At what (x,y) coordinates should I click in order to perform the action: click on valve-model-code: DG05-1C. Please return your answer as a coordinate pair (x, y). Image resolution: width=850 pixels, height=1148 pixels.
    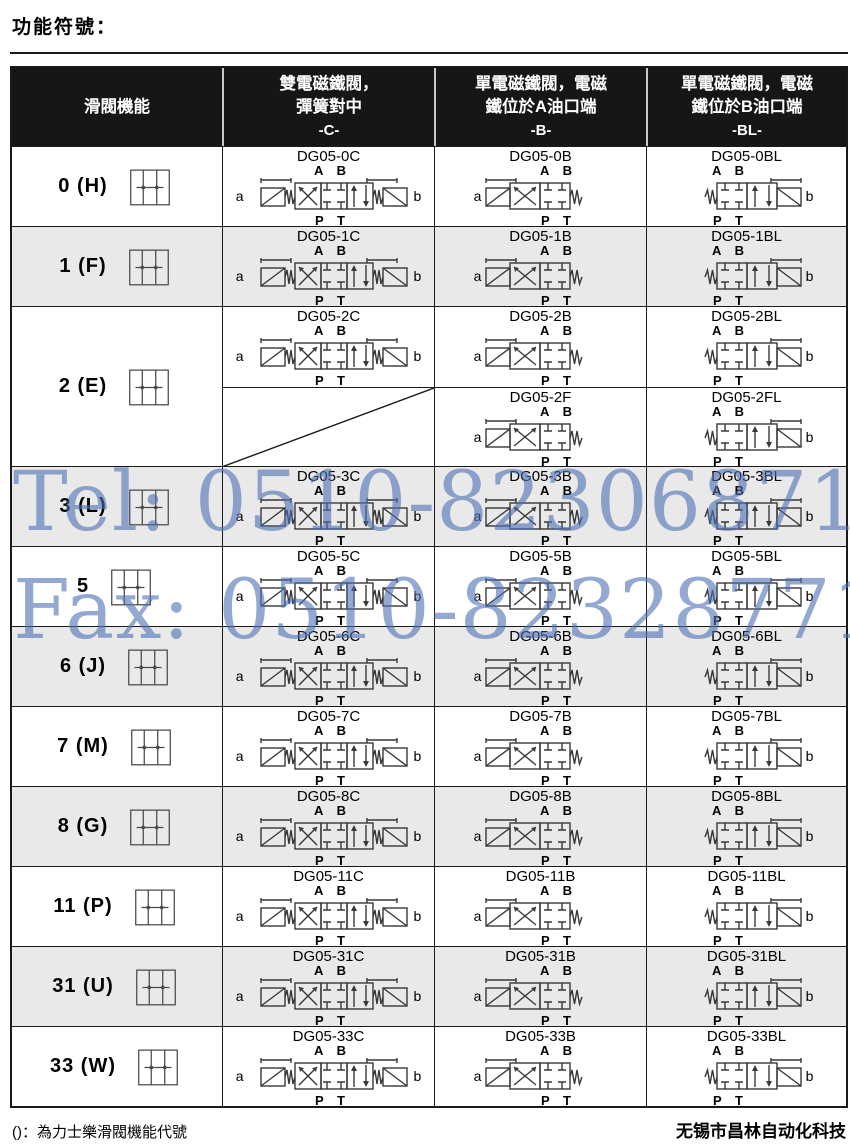
    Looking at the image, I should click on (328, 236).